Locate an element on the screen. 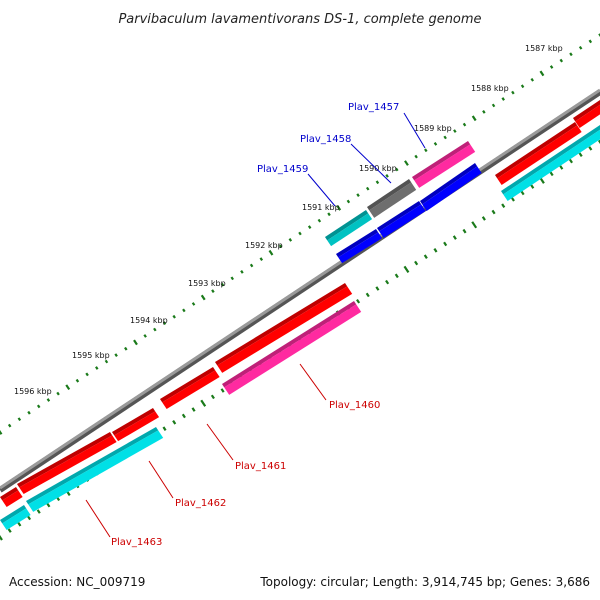 Image resolution: width=600 pixels, height=600 pixels. gene-red-long is located at coordinates (284, 328).